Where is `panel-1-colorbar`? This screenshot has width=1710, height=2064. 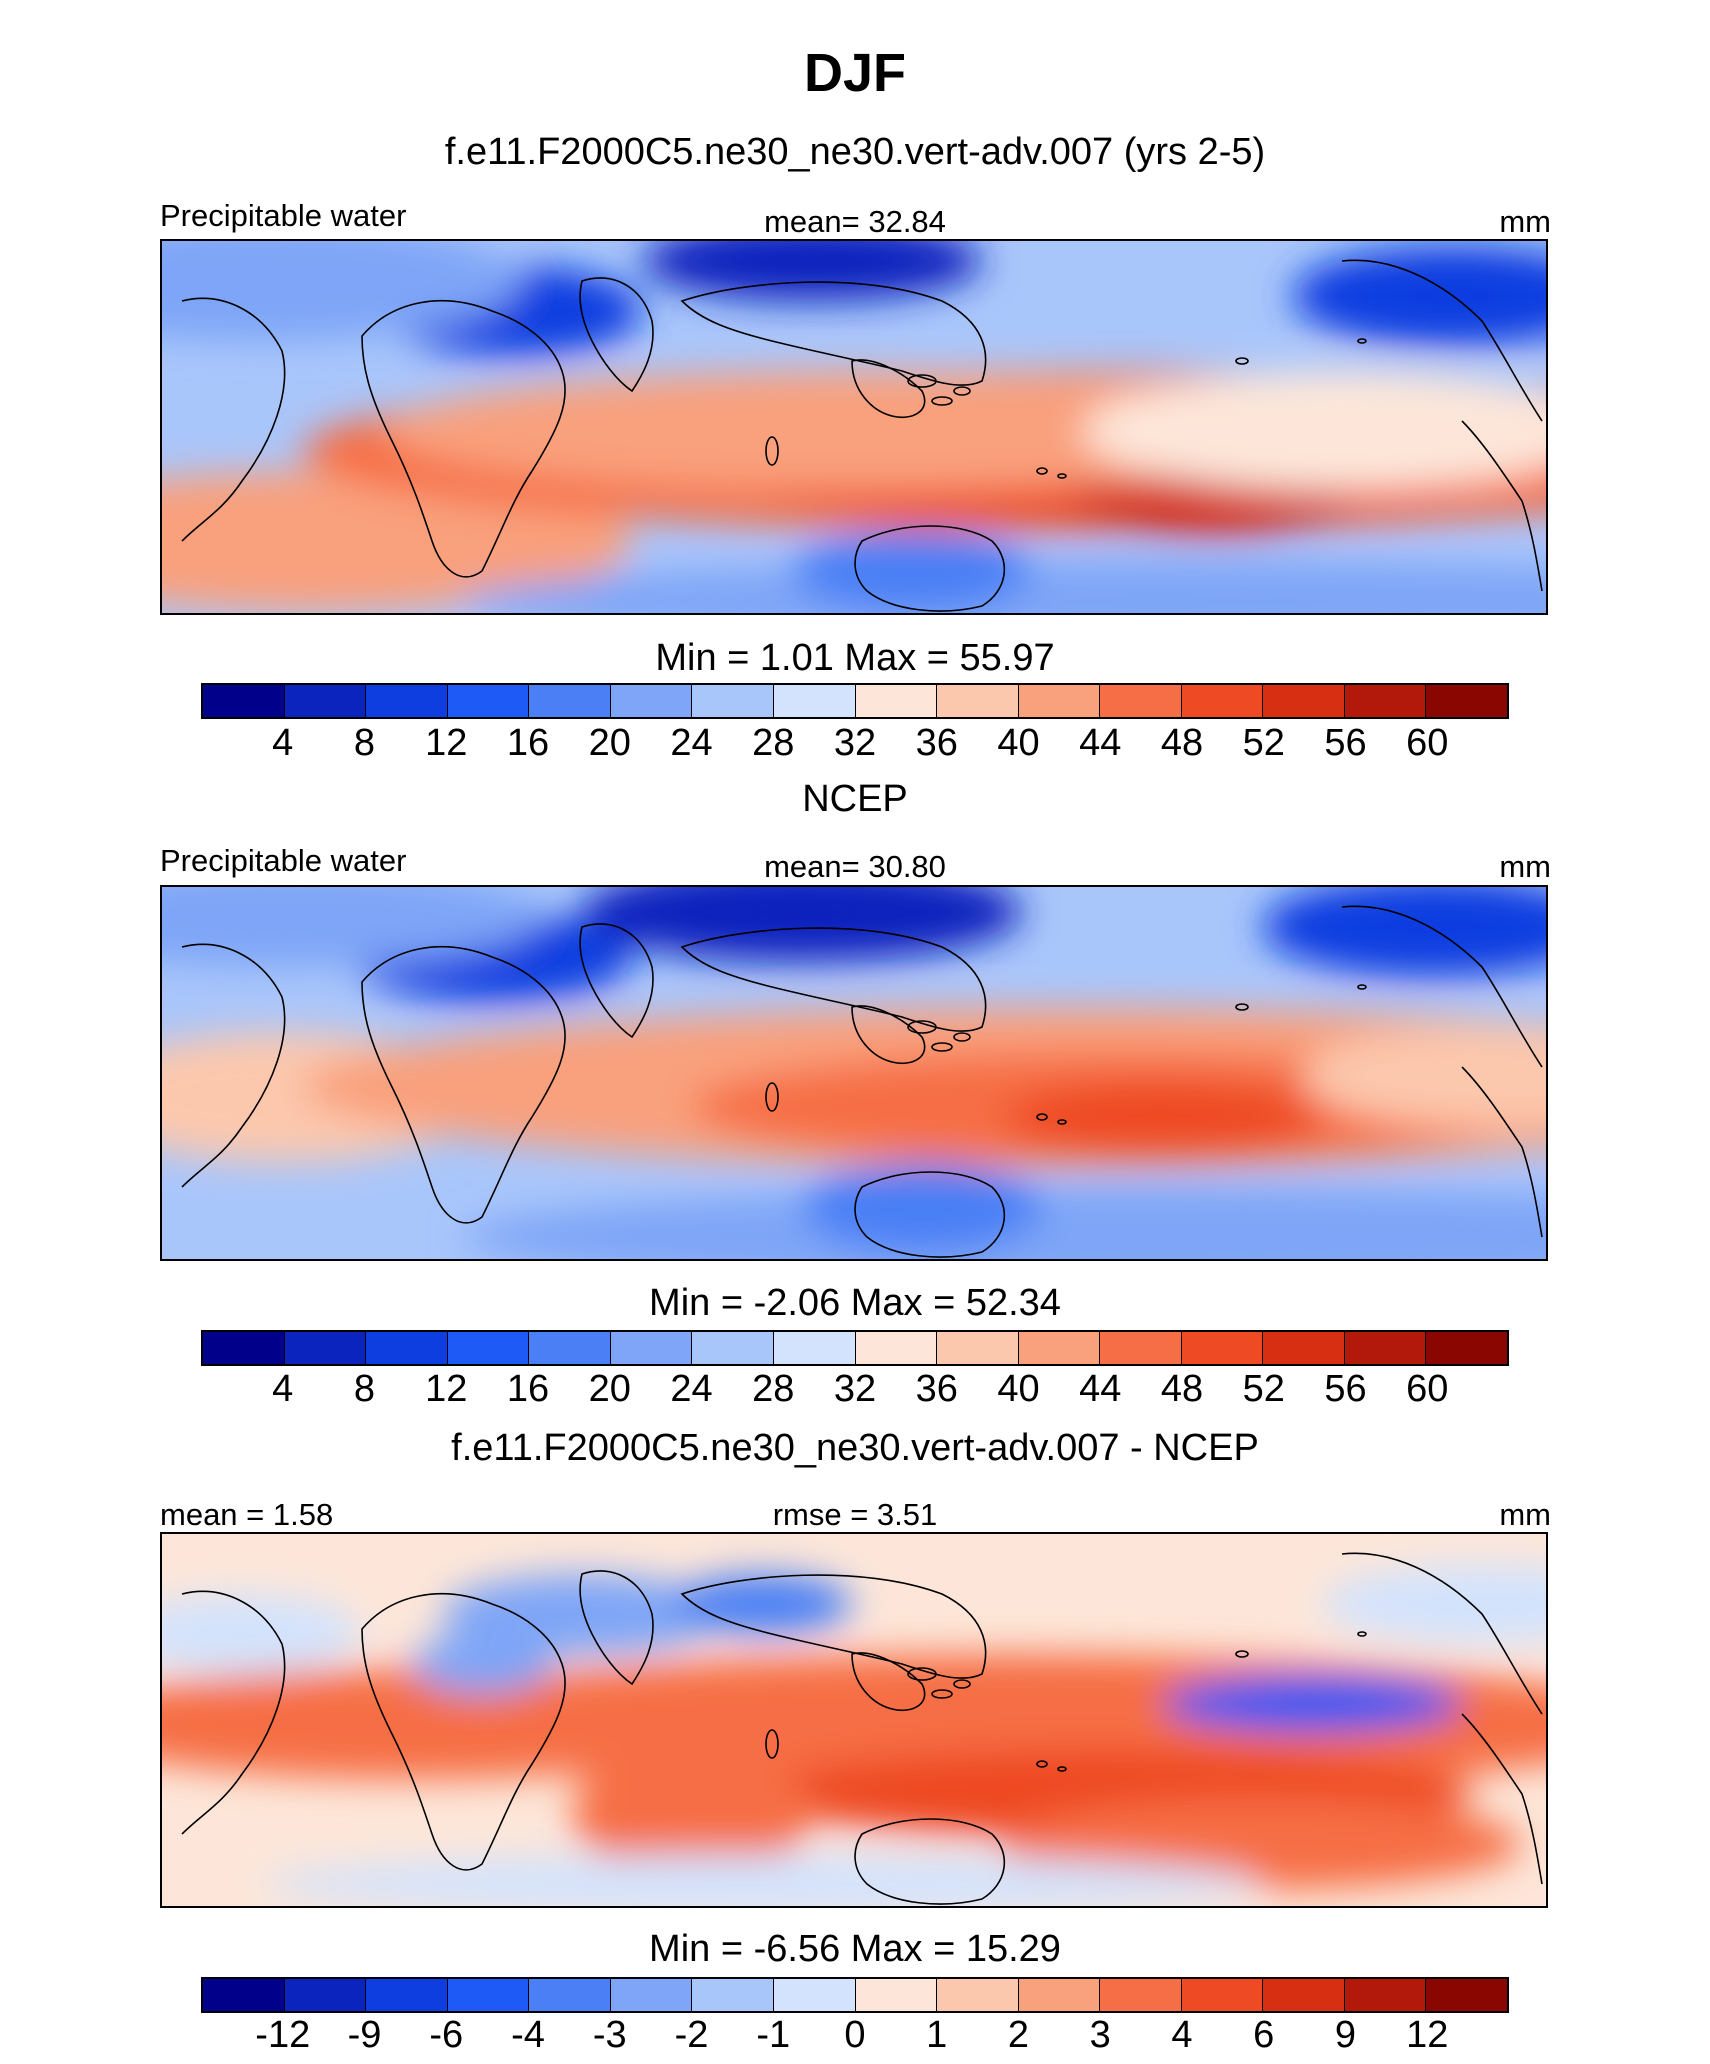 panel-1-colorbar is located at coordinates (855, 701).